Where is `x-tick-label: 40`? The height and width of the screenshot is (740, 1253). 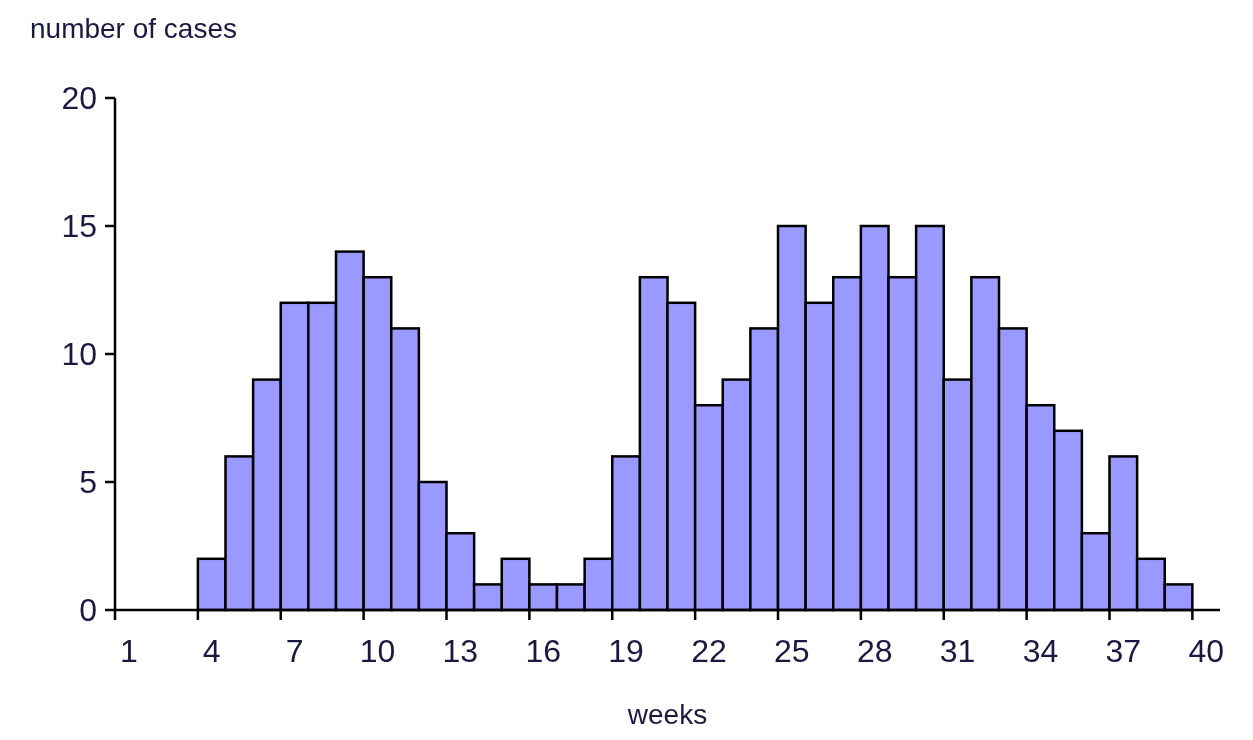
x-tick-label: 40 is located at coordinates (1206, 651).